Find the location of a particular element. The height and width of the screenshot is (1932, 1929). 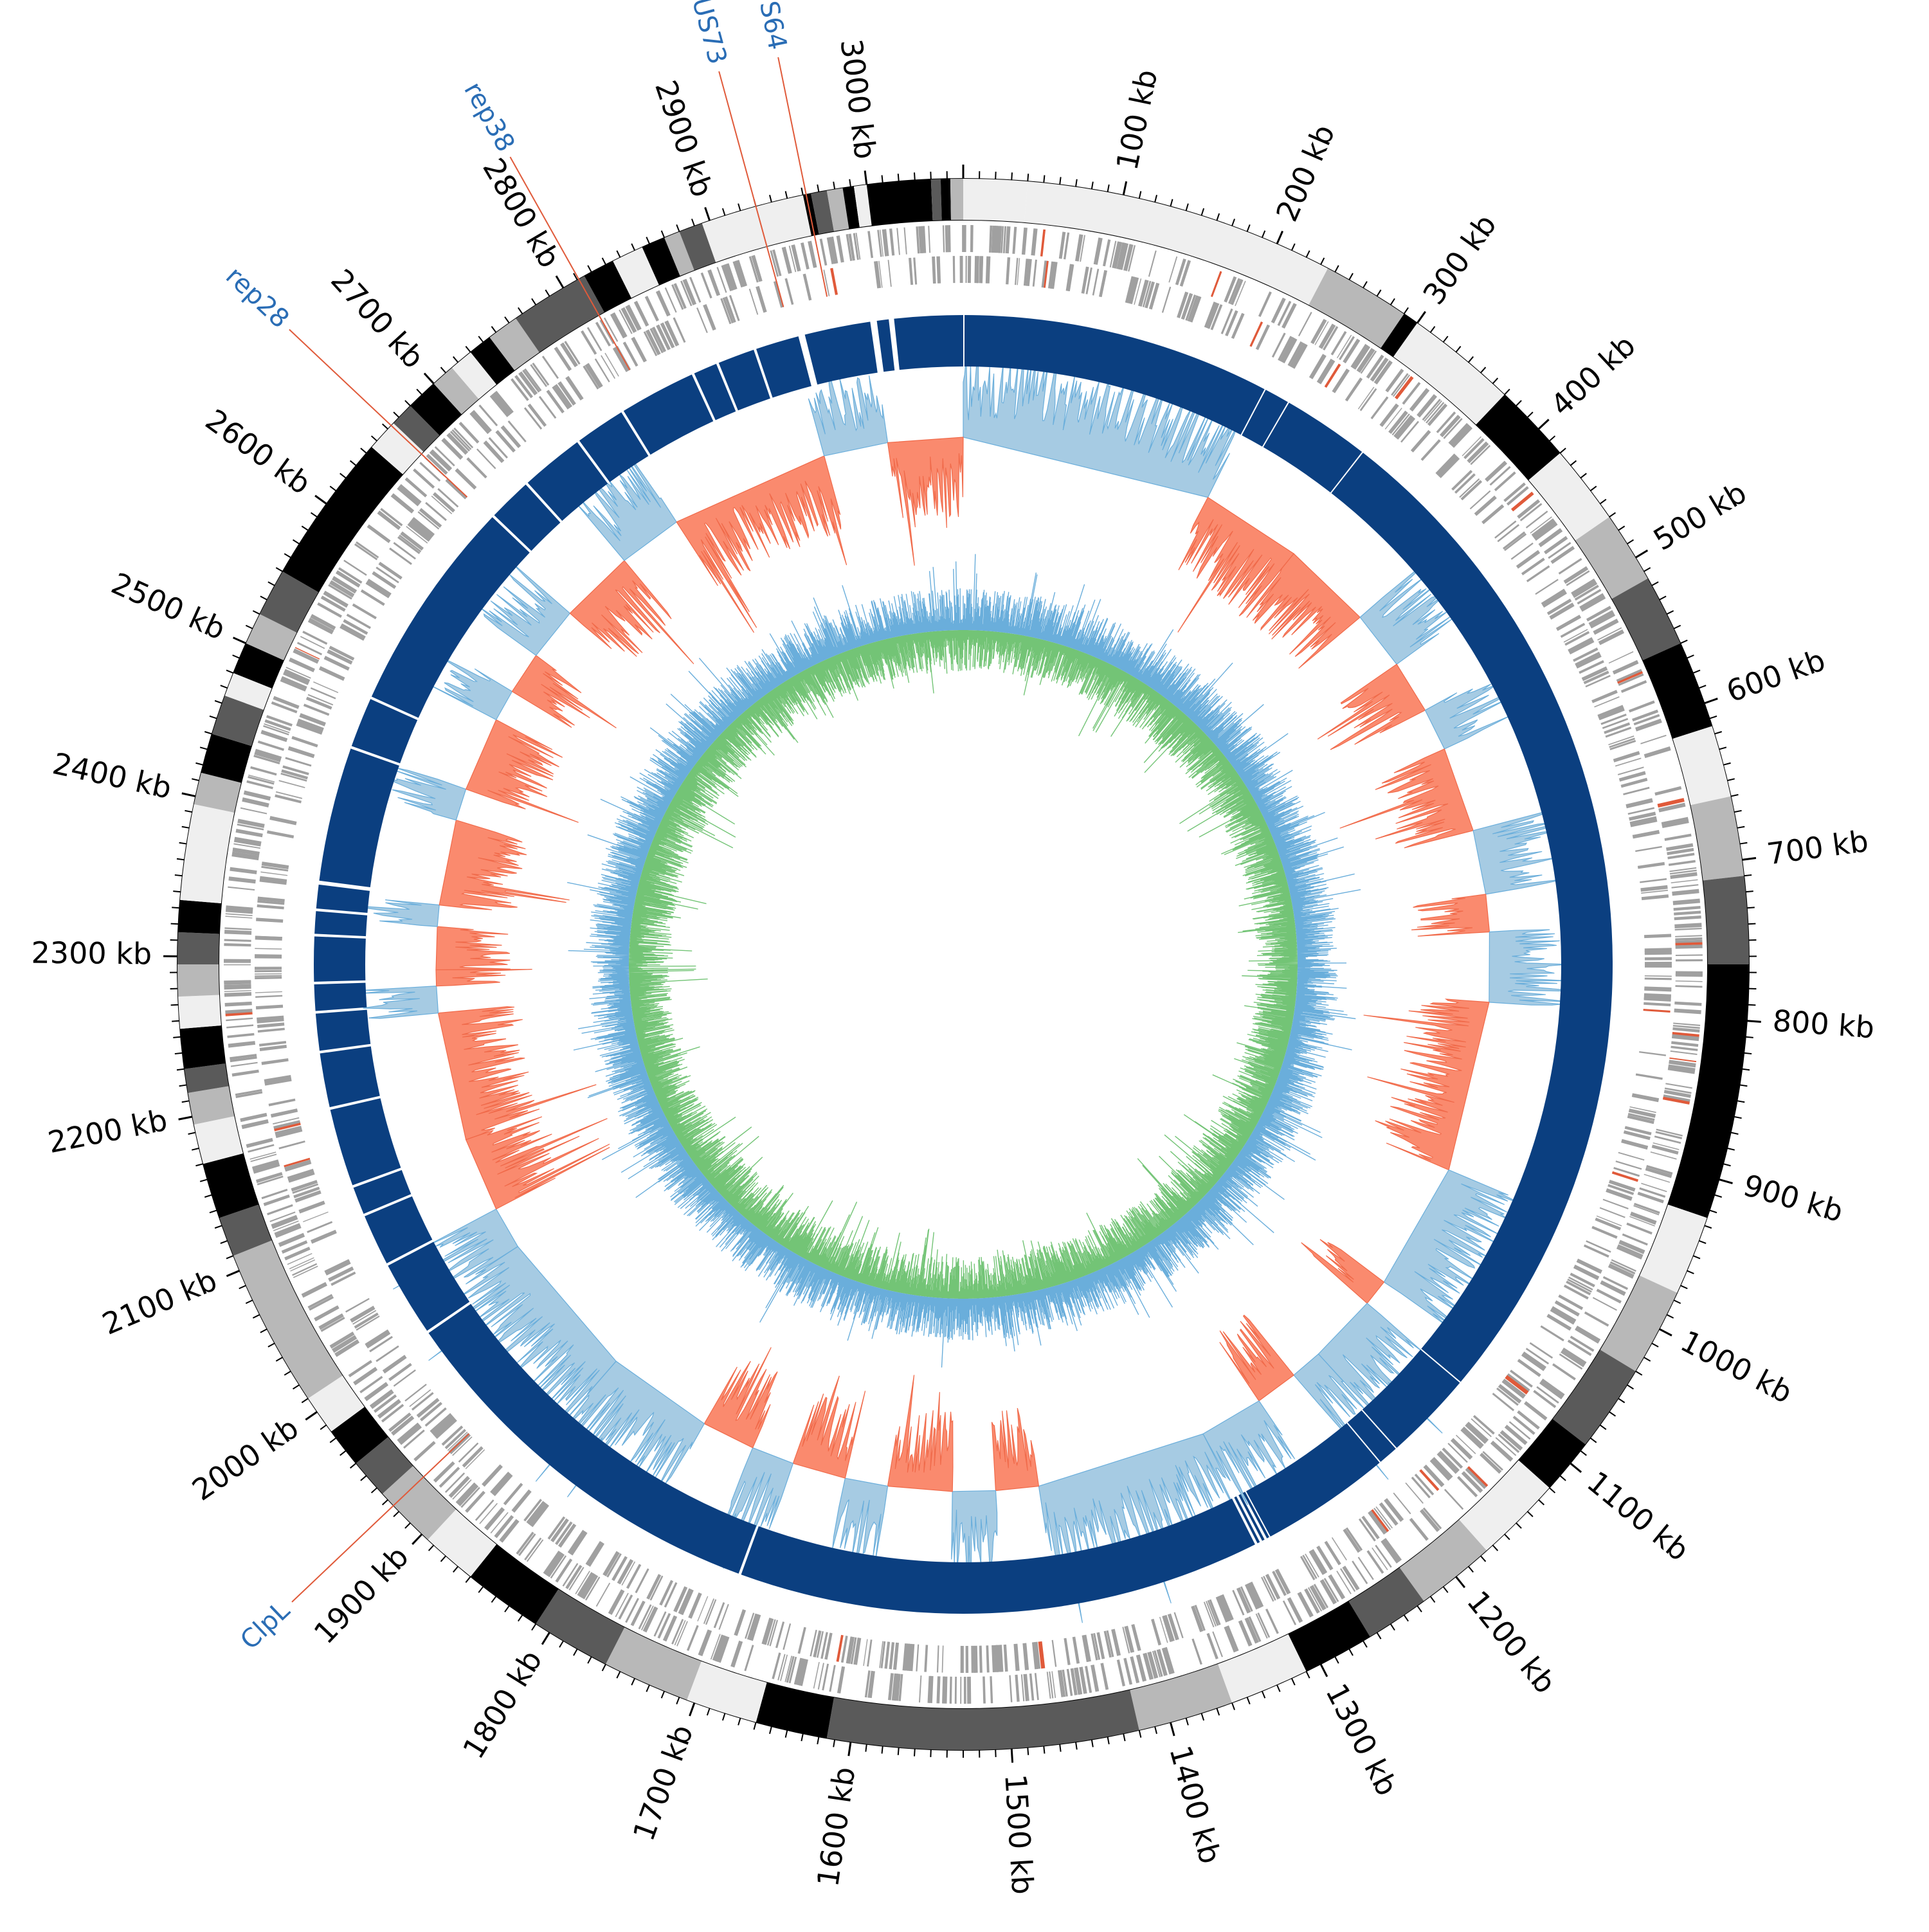

tick-label-21: 2100 kb is located at coordinates (159, 1302).